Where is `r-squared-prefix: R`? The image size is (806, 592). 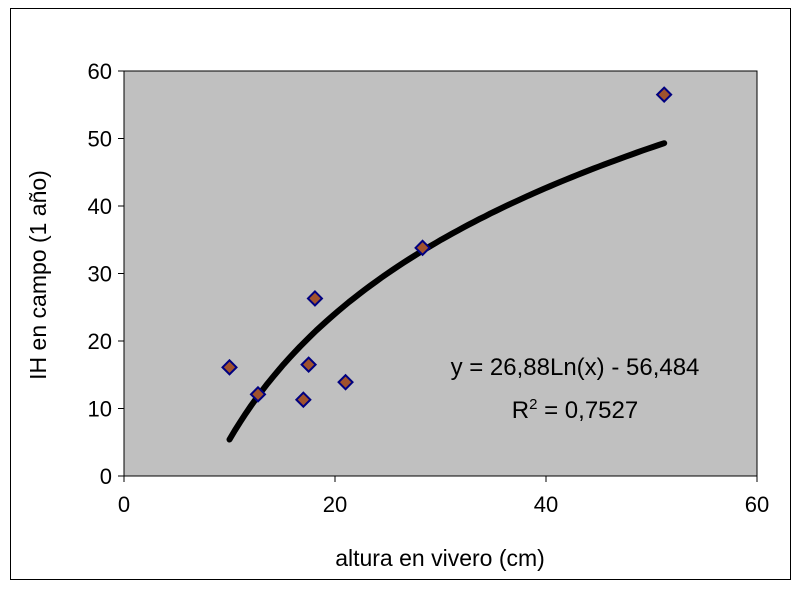 r-squared-prefix: R is located at coordinates (520, 410).